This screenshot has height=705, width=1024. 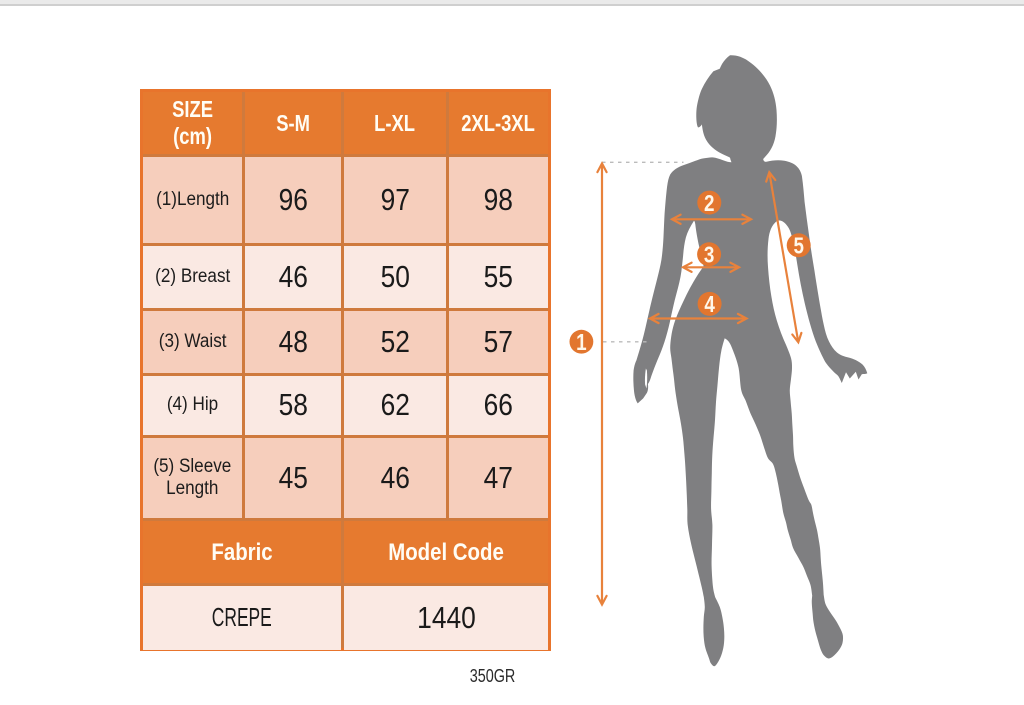 What do you see at coordinates (581, 342) in the screenshot?
I see `svg-text: 1` at bounding box center [581, 342].